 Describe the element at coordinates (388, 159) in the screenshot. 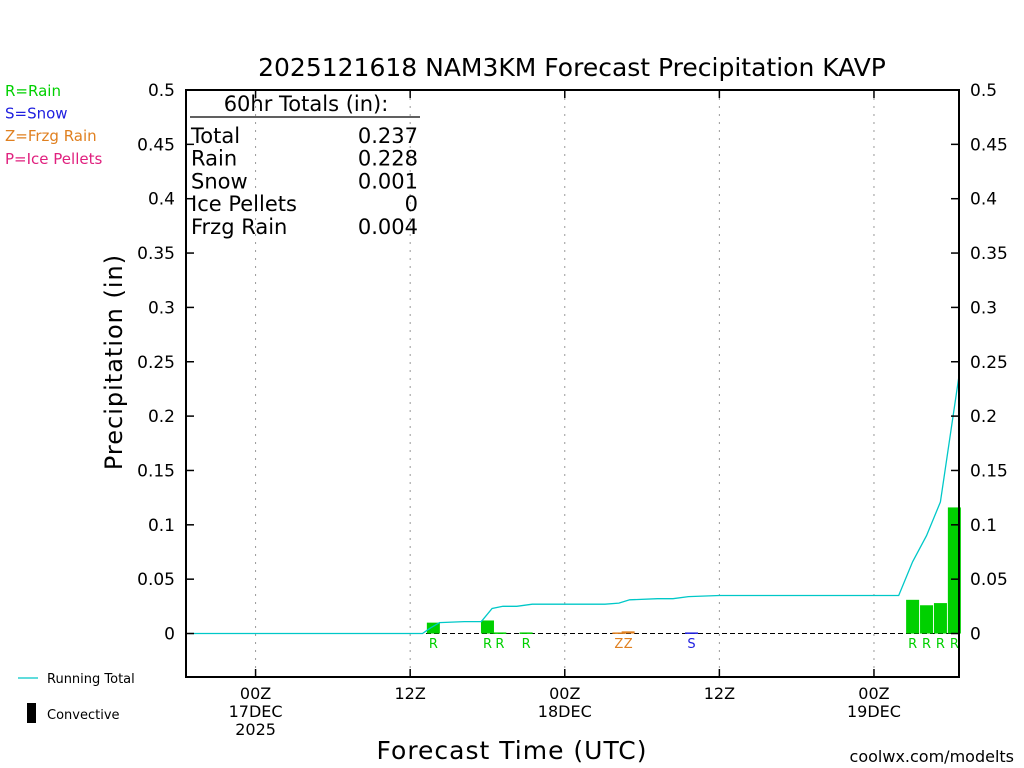

I see `totals-value-1: 0.228` at that location.